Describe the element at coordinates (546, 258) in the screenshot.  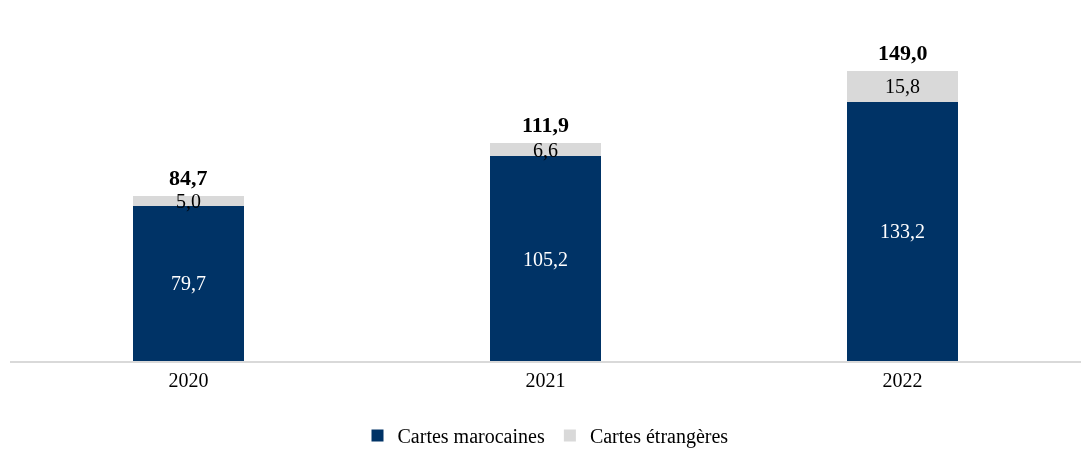
I see `data-label: 105,2` at that location.